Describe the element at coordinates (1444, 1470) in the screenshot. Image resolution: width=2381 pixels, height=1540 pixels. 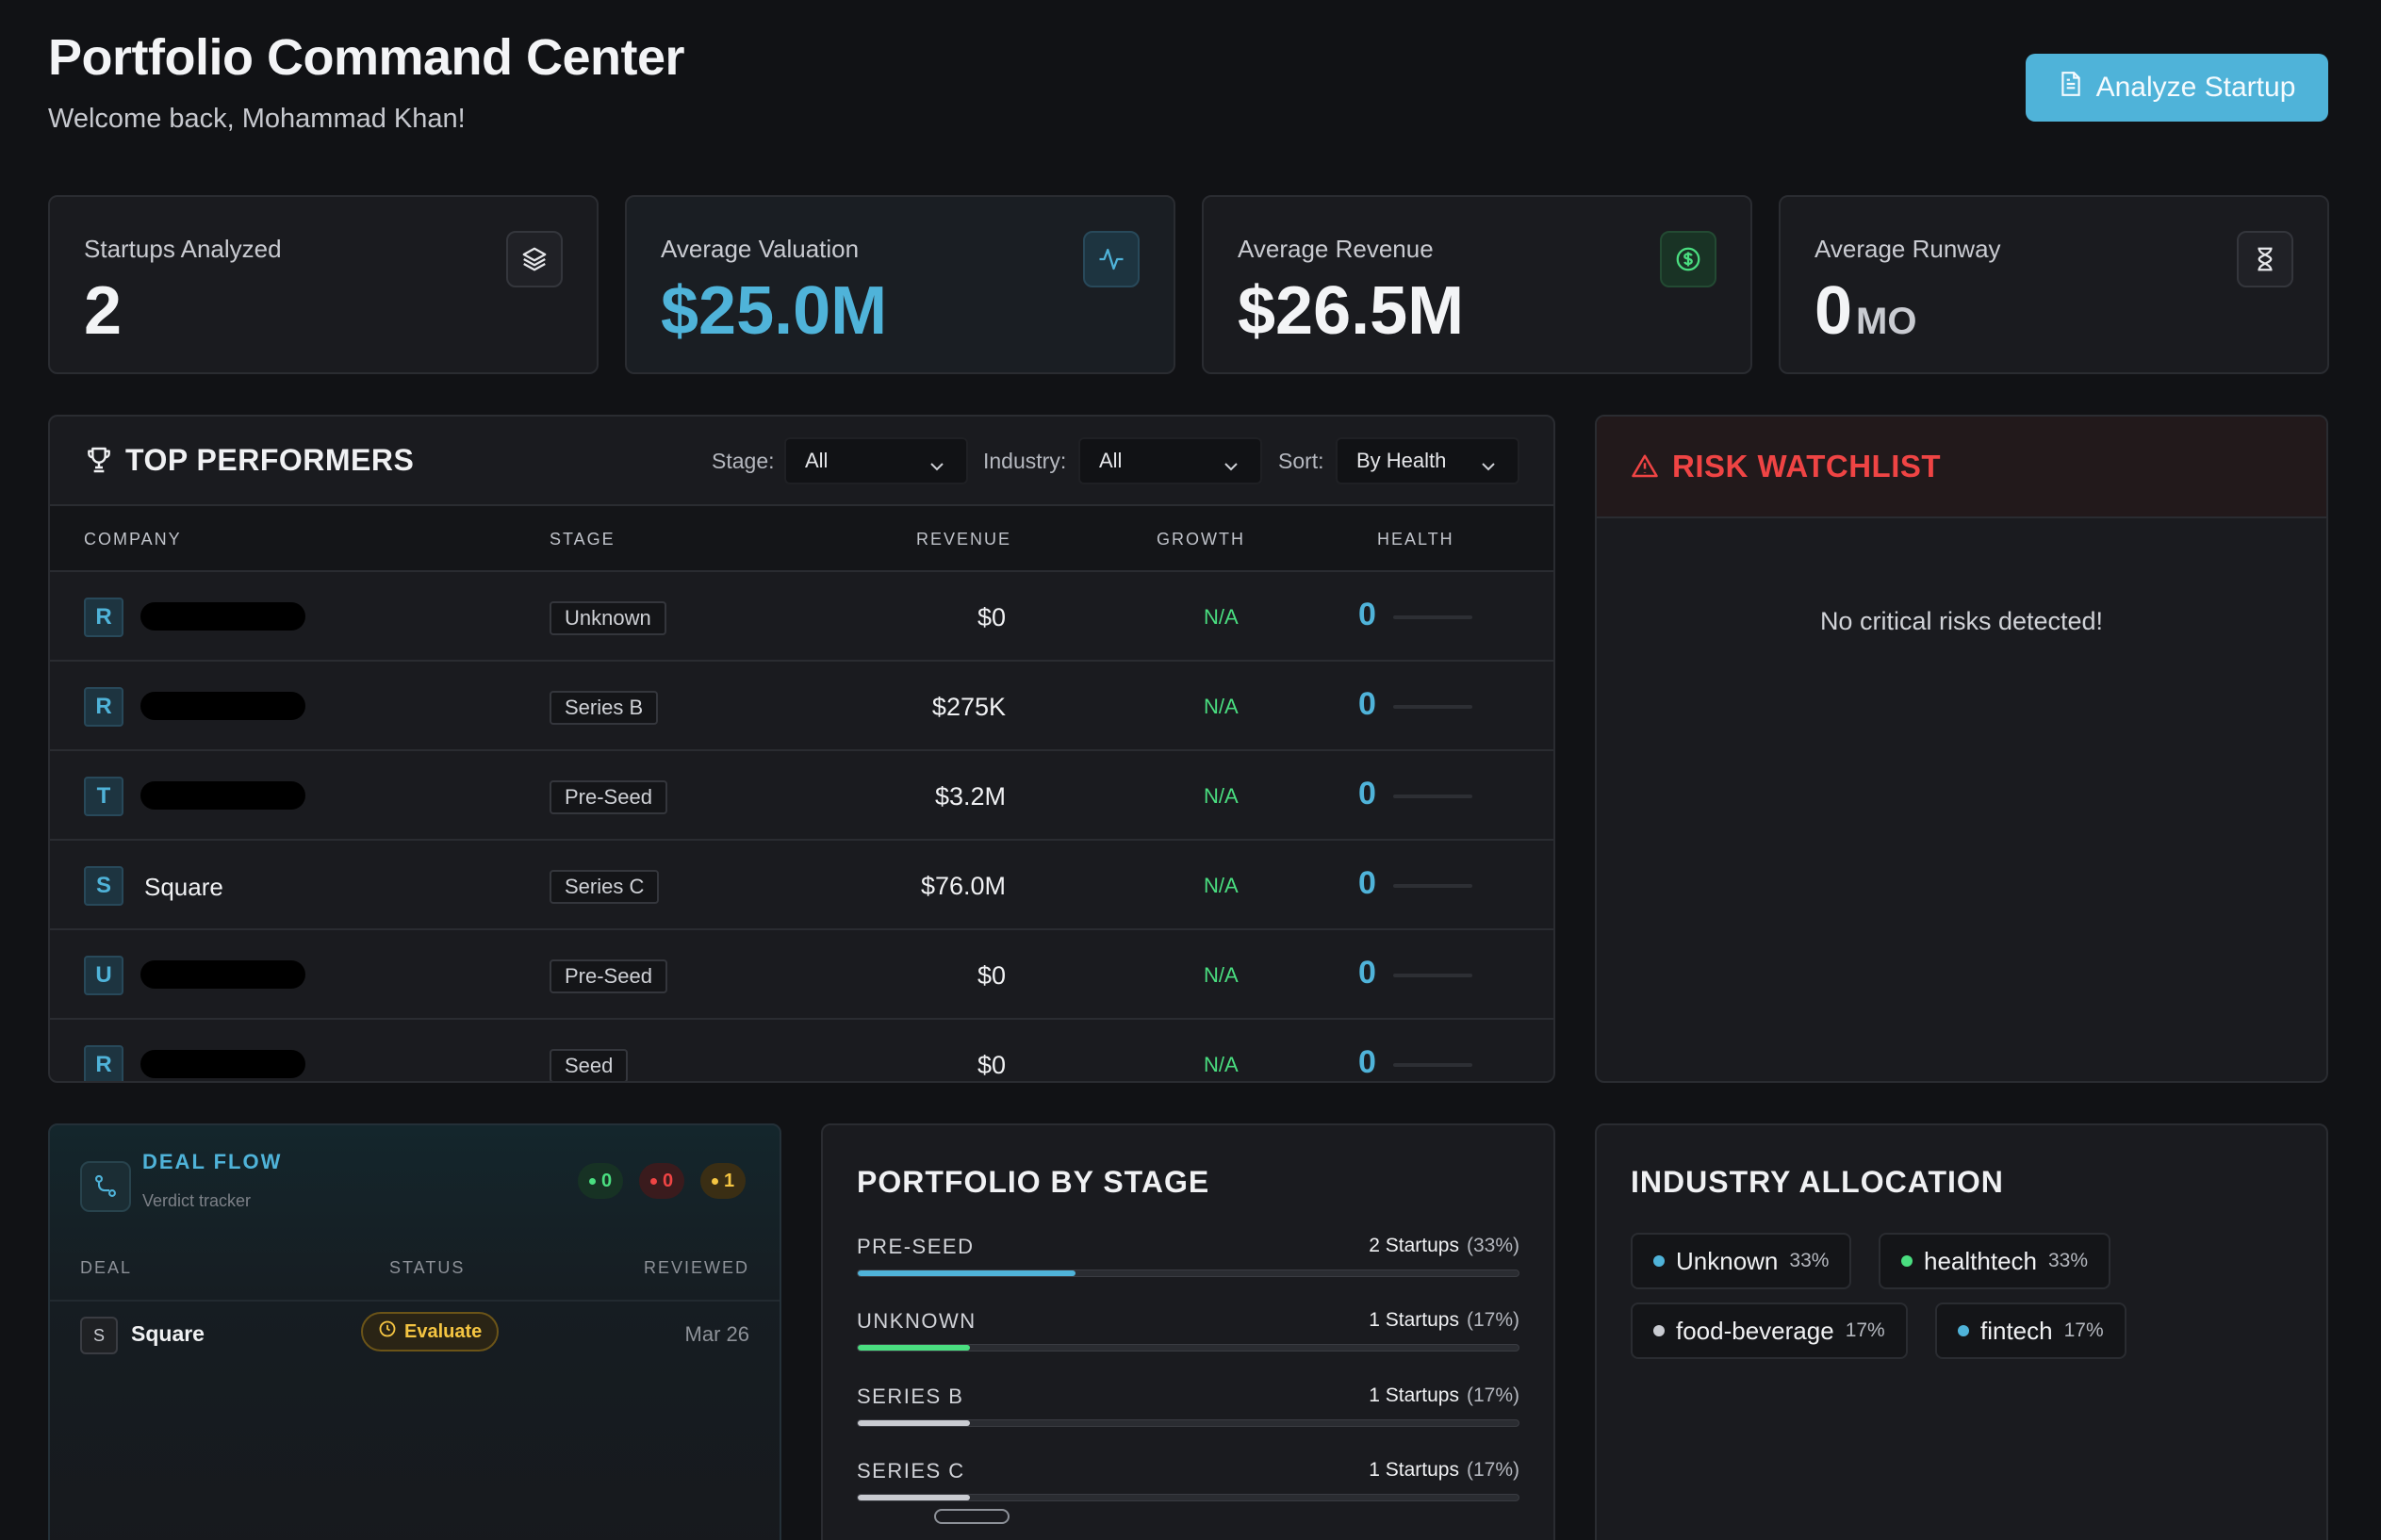
I see `stage-count: 1 Startups (17%)` at that location.